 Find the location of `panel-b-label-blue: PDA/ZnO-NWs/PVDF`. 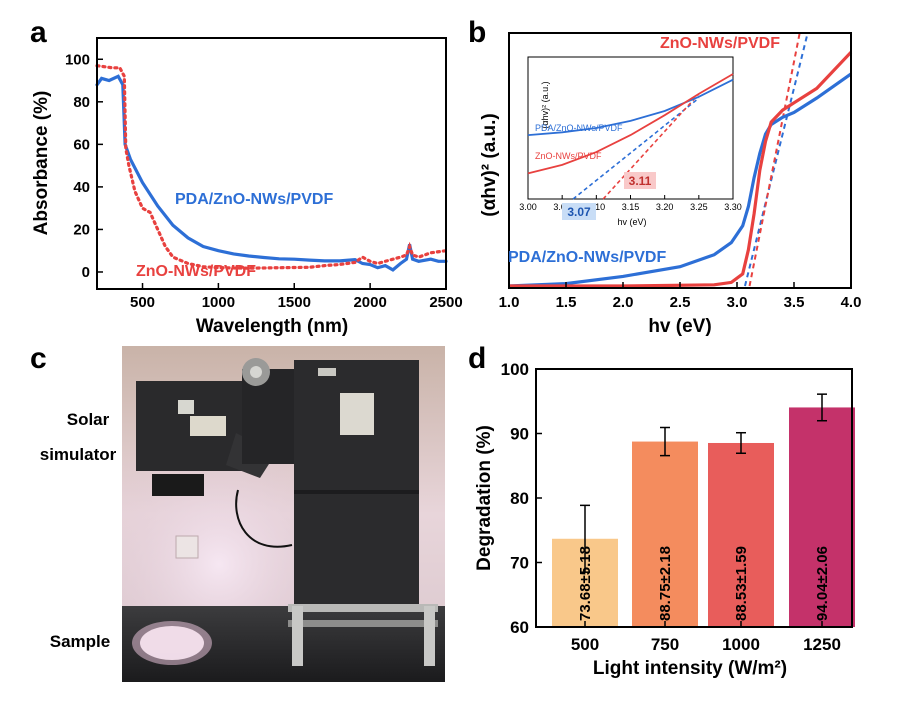

panel-b-label-blue: PDA/ZnO-NWs/PVDF is located at coordinates (587, 257).